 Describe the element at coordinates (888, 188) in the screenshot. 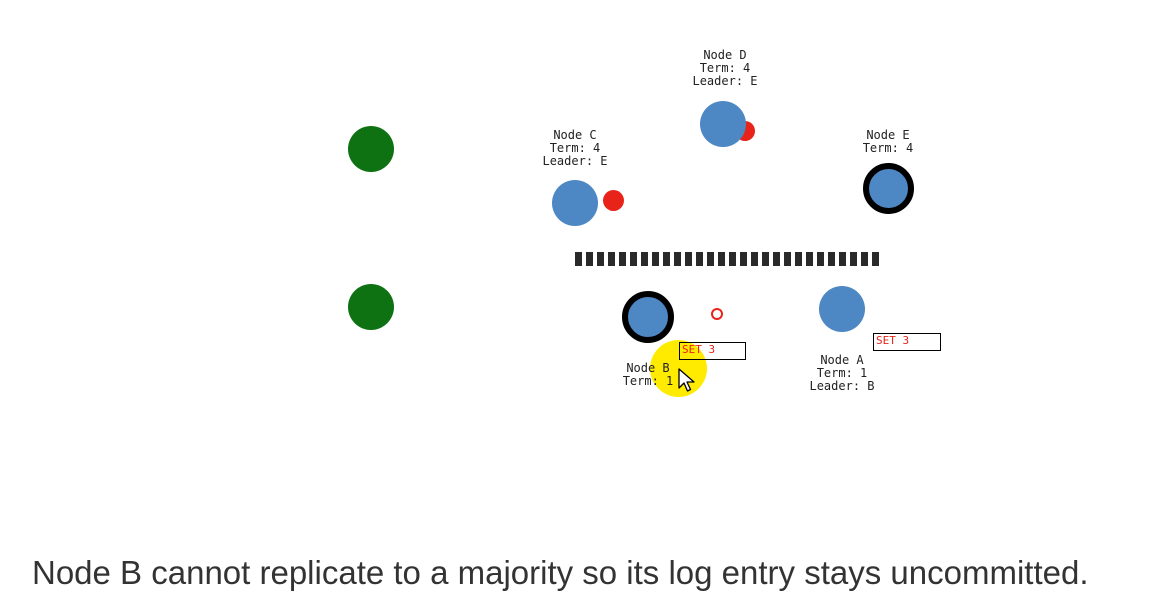

I see `node-e` at that location.